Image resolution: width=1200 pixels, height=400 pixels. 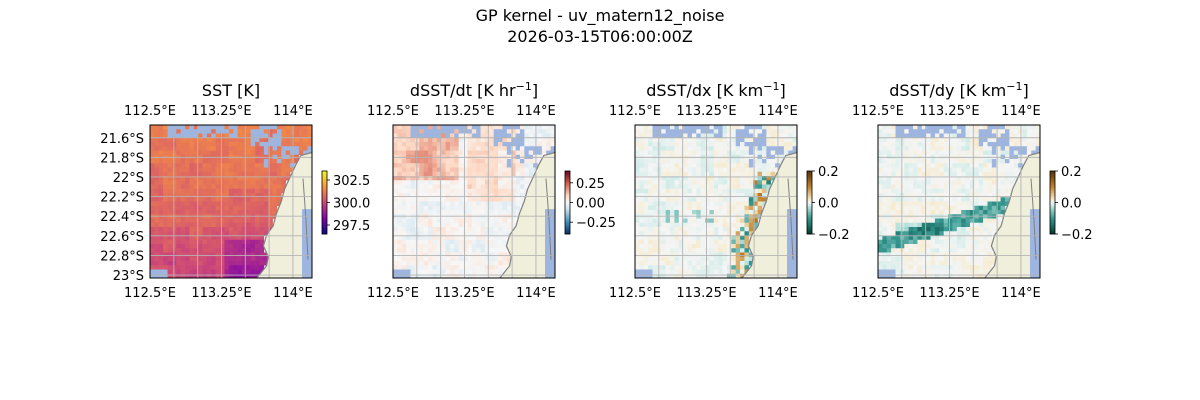 I want to click on coastline, so click(x=769, y=215).